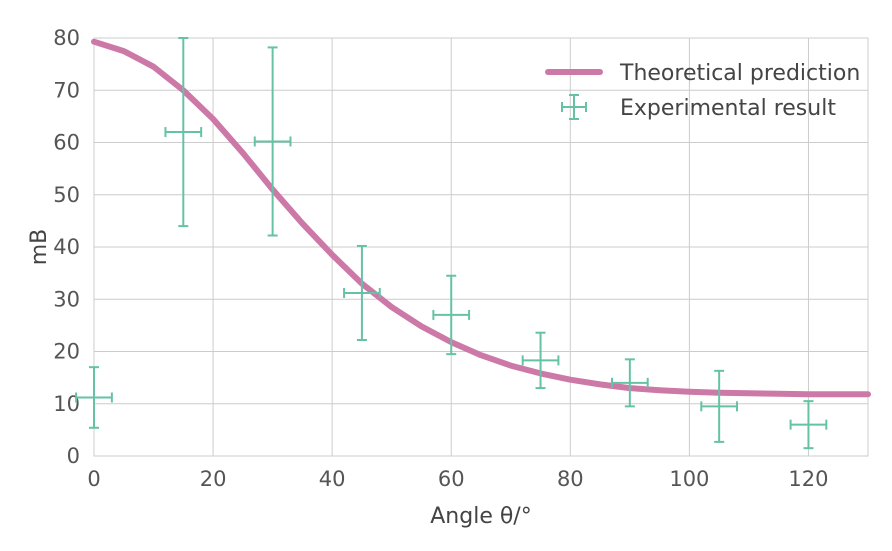  I want to click on x-tick-label: 120, so click(808, 479).